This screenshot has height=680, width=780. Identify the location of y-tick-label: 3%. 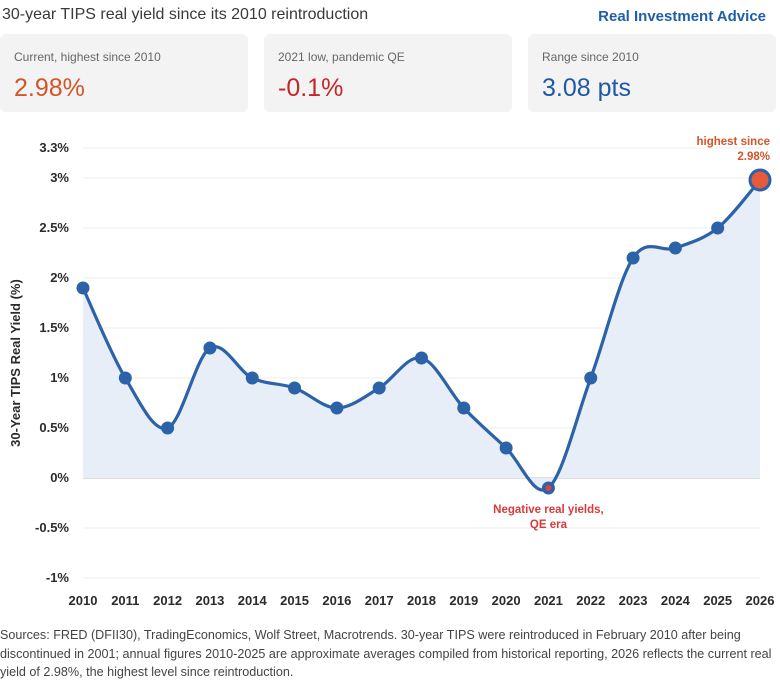
(59, 177).